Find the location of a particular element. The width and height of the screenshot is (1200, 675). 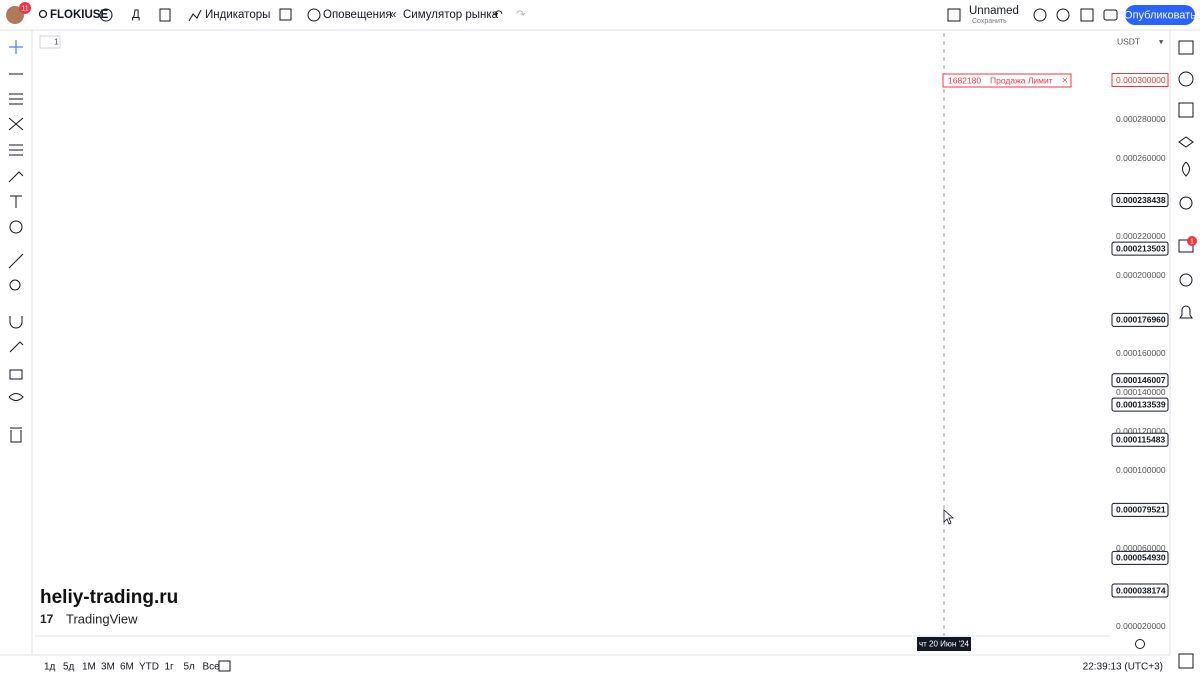

range-button: Все is located at coordinates (212, 667).